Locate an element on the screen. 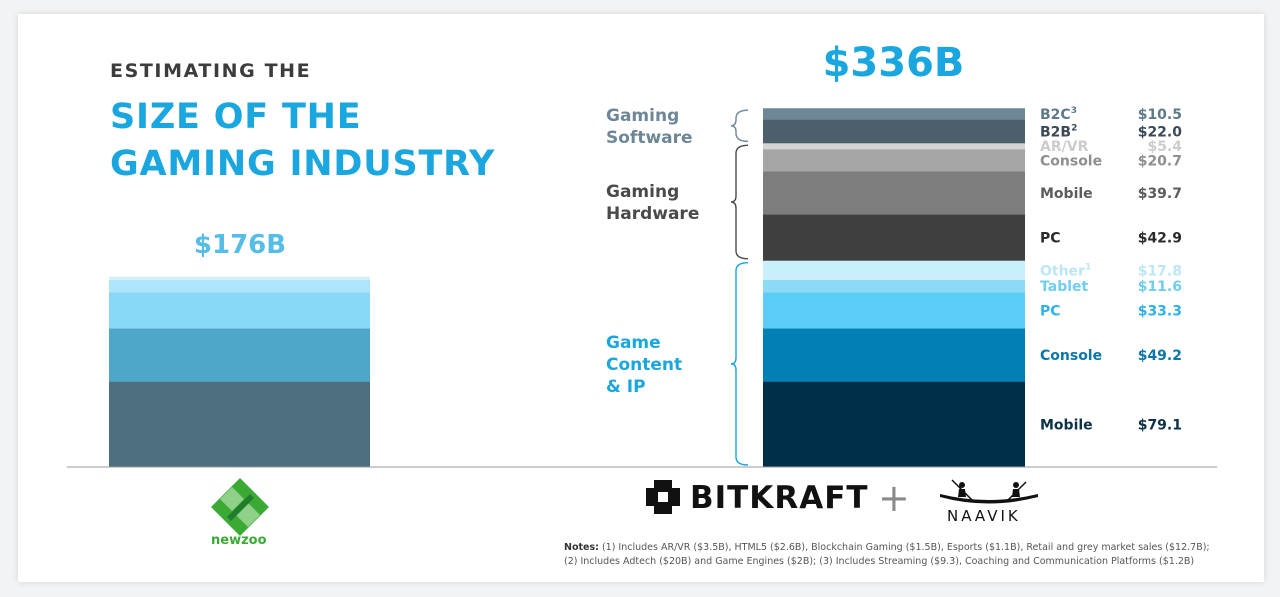  group-brace-gaming-software is located at coordinates (739, 126).